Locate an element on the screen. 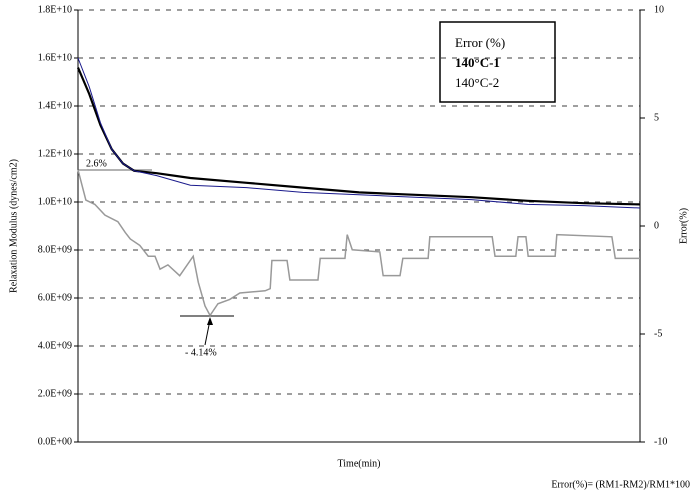 This screenshot has height=498, width=697. y2-tick-label: -5 is located at coordinates (658, 333).